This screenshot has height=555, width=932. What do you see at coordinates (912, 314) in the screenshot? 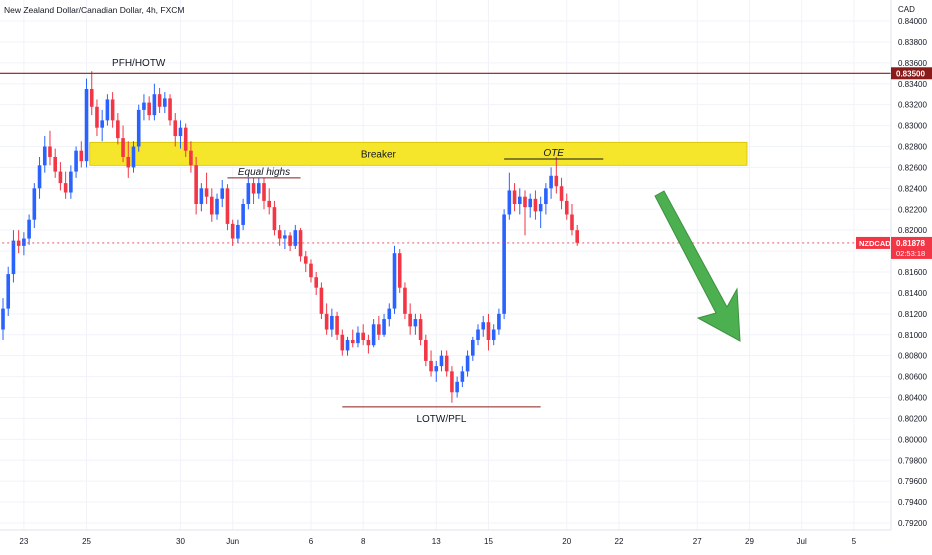
I see `y-tick-label: 0.81200` at bounding box center [912, 314].